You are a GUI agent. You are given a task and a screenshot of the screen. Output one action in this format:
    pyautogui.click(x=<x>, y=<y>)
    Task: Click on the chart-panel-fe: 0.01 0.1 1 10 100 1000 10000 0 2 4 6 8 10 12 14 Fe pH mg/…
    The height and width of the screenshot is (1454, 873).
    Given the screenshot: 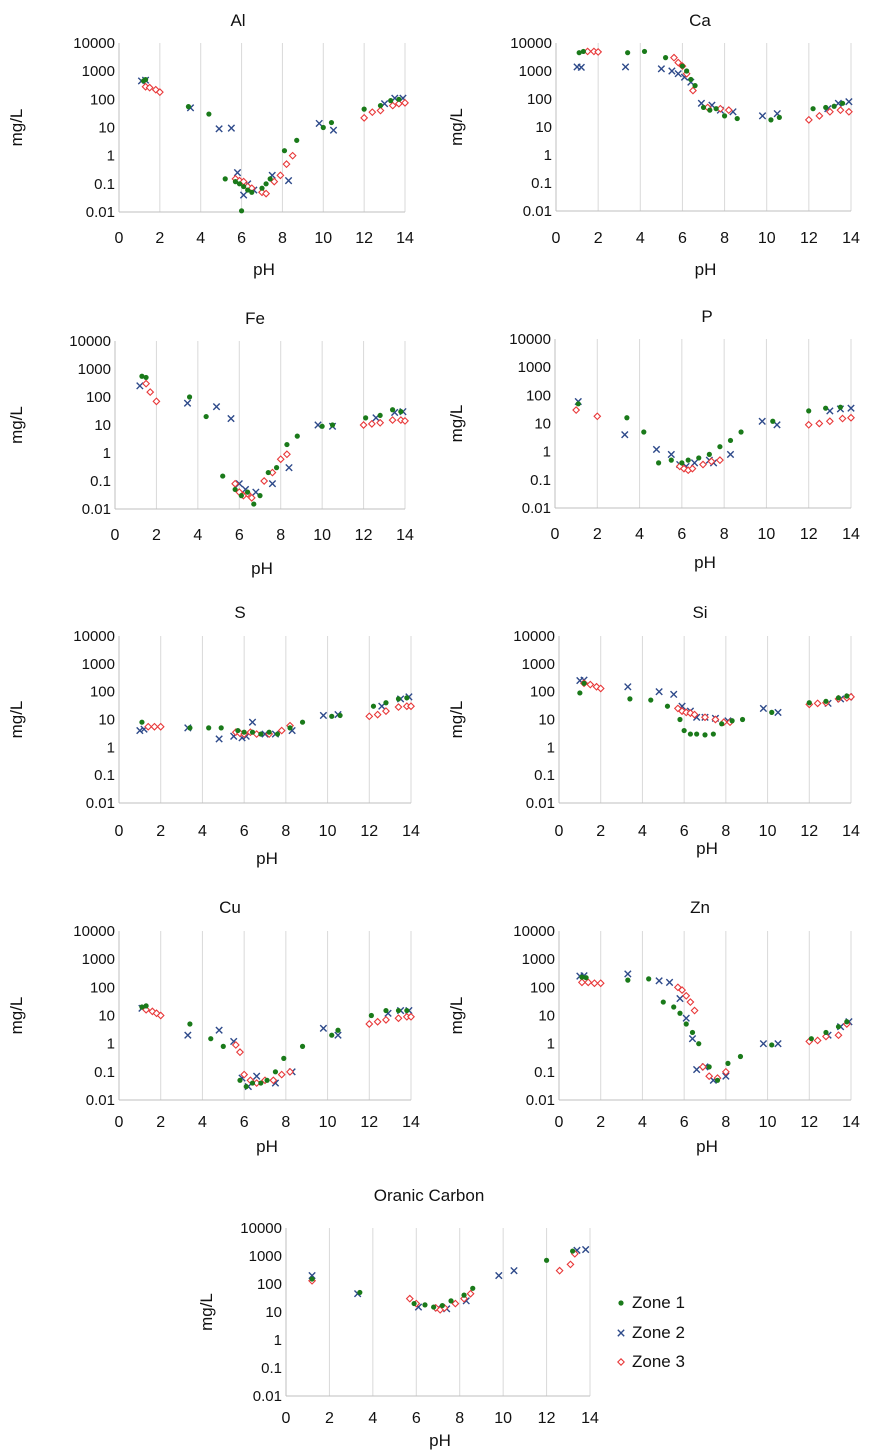 What is the action you would take?
    pyautogui.click(x=210, y=443)
    